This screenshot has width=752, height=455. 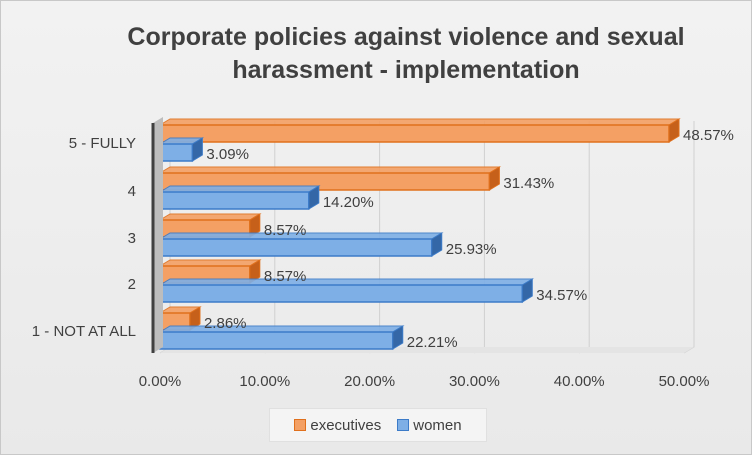 I want to click on y-tick-label: 2, so click(x=132, y=284).